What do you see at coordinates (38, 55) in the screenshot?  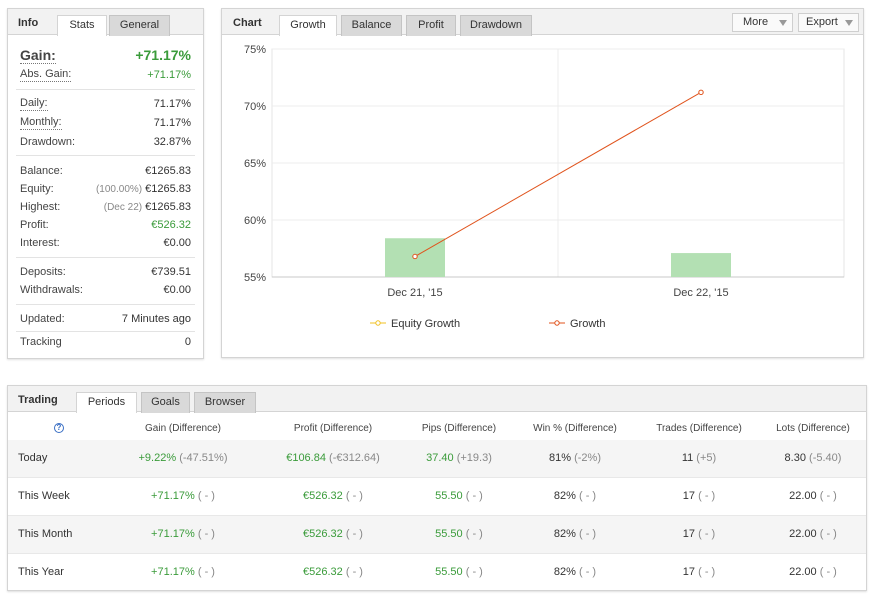 I see `gain-label: Gain:` at bounding box center [38, 55].